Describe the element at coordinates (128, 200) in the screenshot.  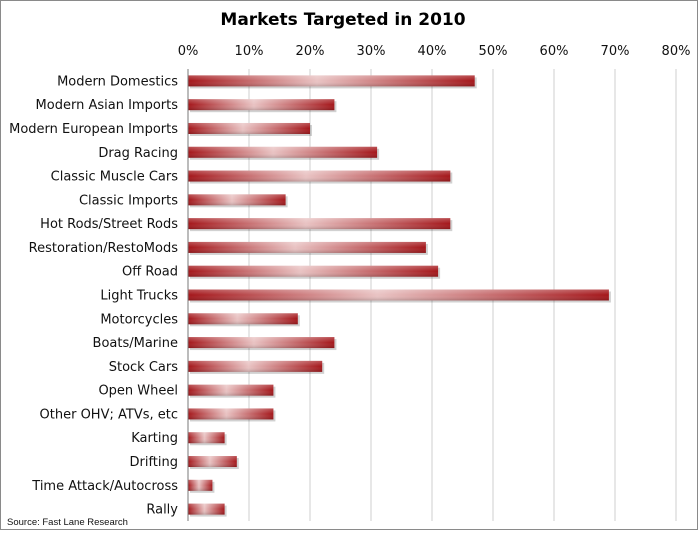
I see `category-label: Classic Imports` at that location.